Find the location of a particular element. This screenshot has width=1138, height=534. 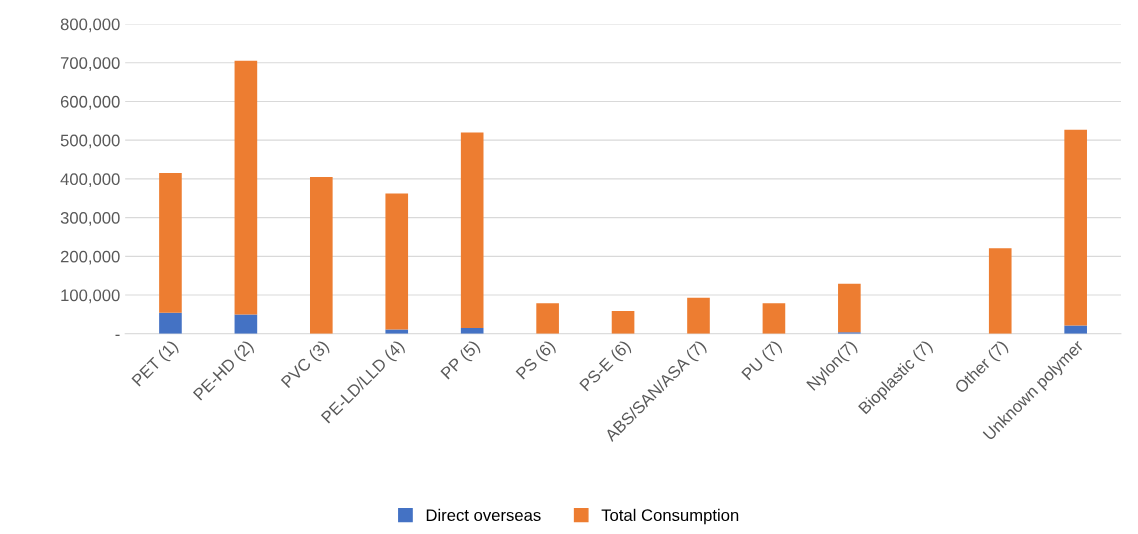

y-tick-label: 500,000 is located at coordinates (90, 141).